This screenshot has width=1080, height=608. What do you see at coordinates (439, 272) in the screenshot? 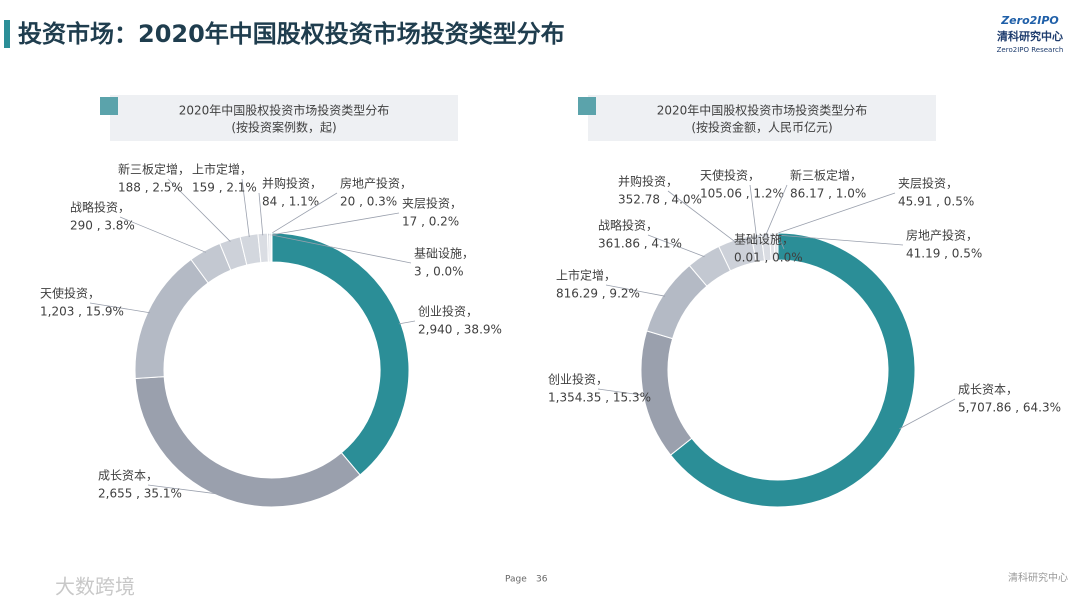
I see `slice-value-label: 3 , 0.0%` at bounding box center [439, 272].